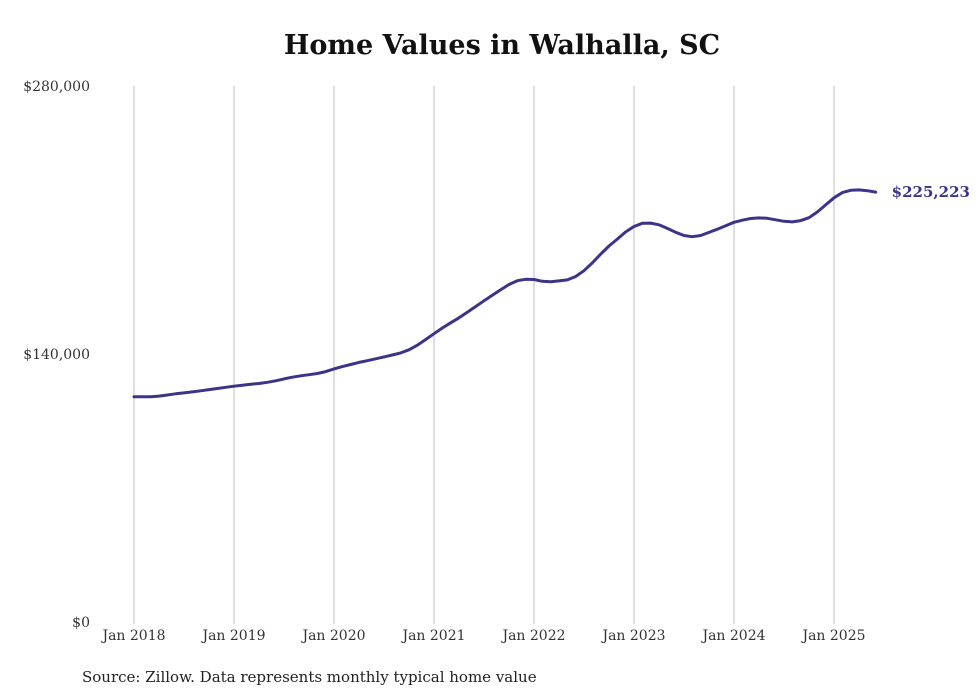 The width and height of the screenshot is (980, 699). What do you see at coordinates (332, 636) in the screenshot?
I see `x-tick-label: Jan 2020` at bounding box center [332, 636].